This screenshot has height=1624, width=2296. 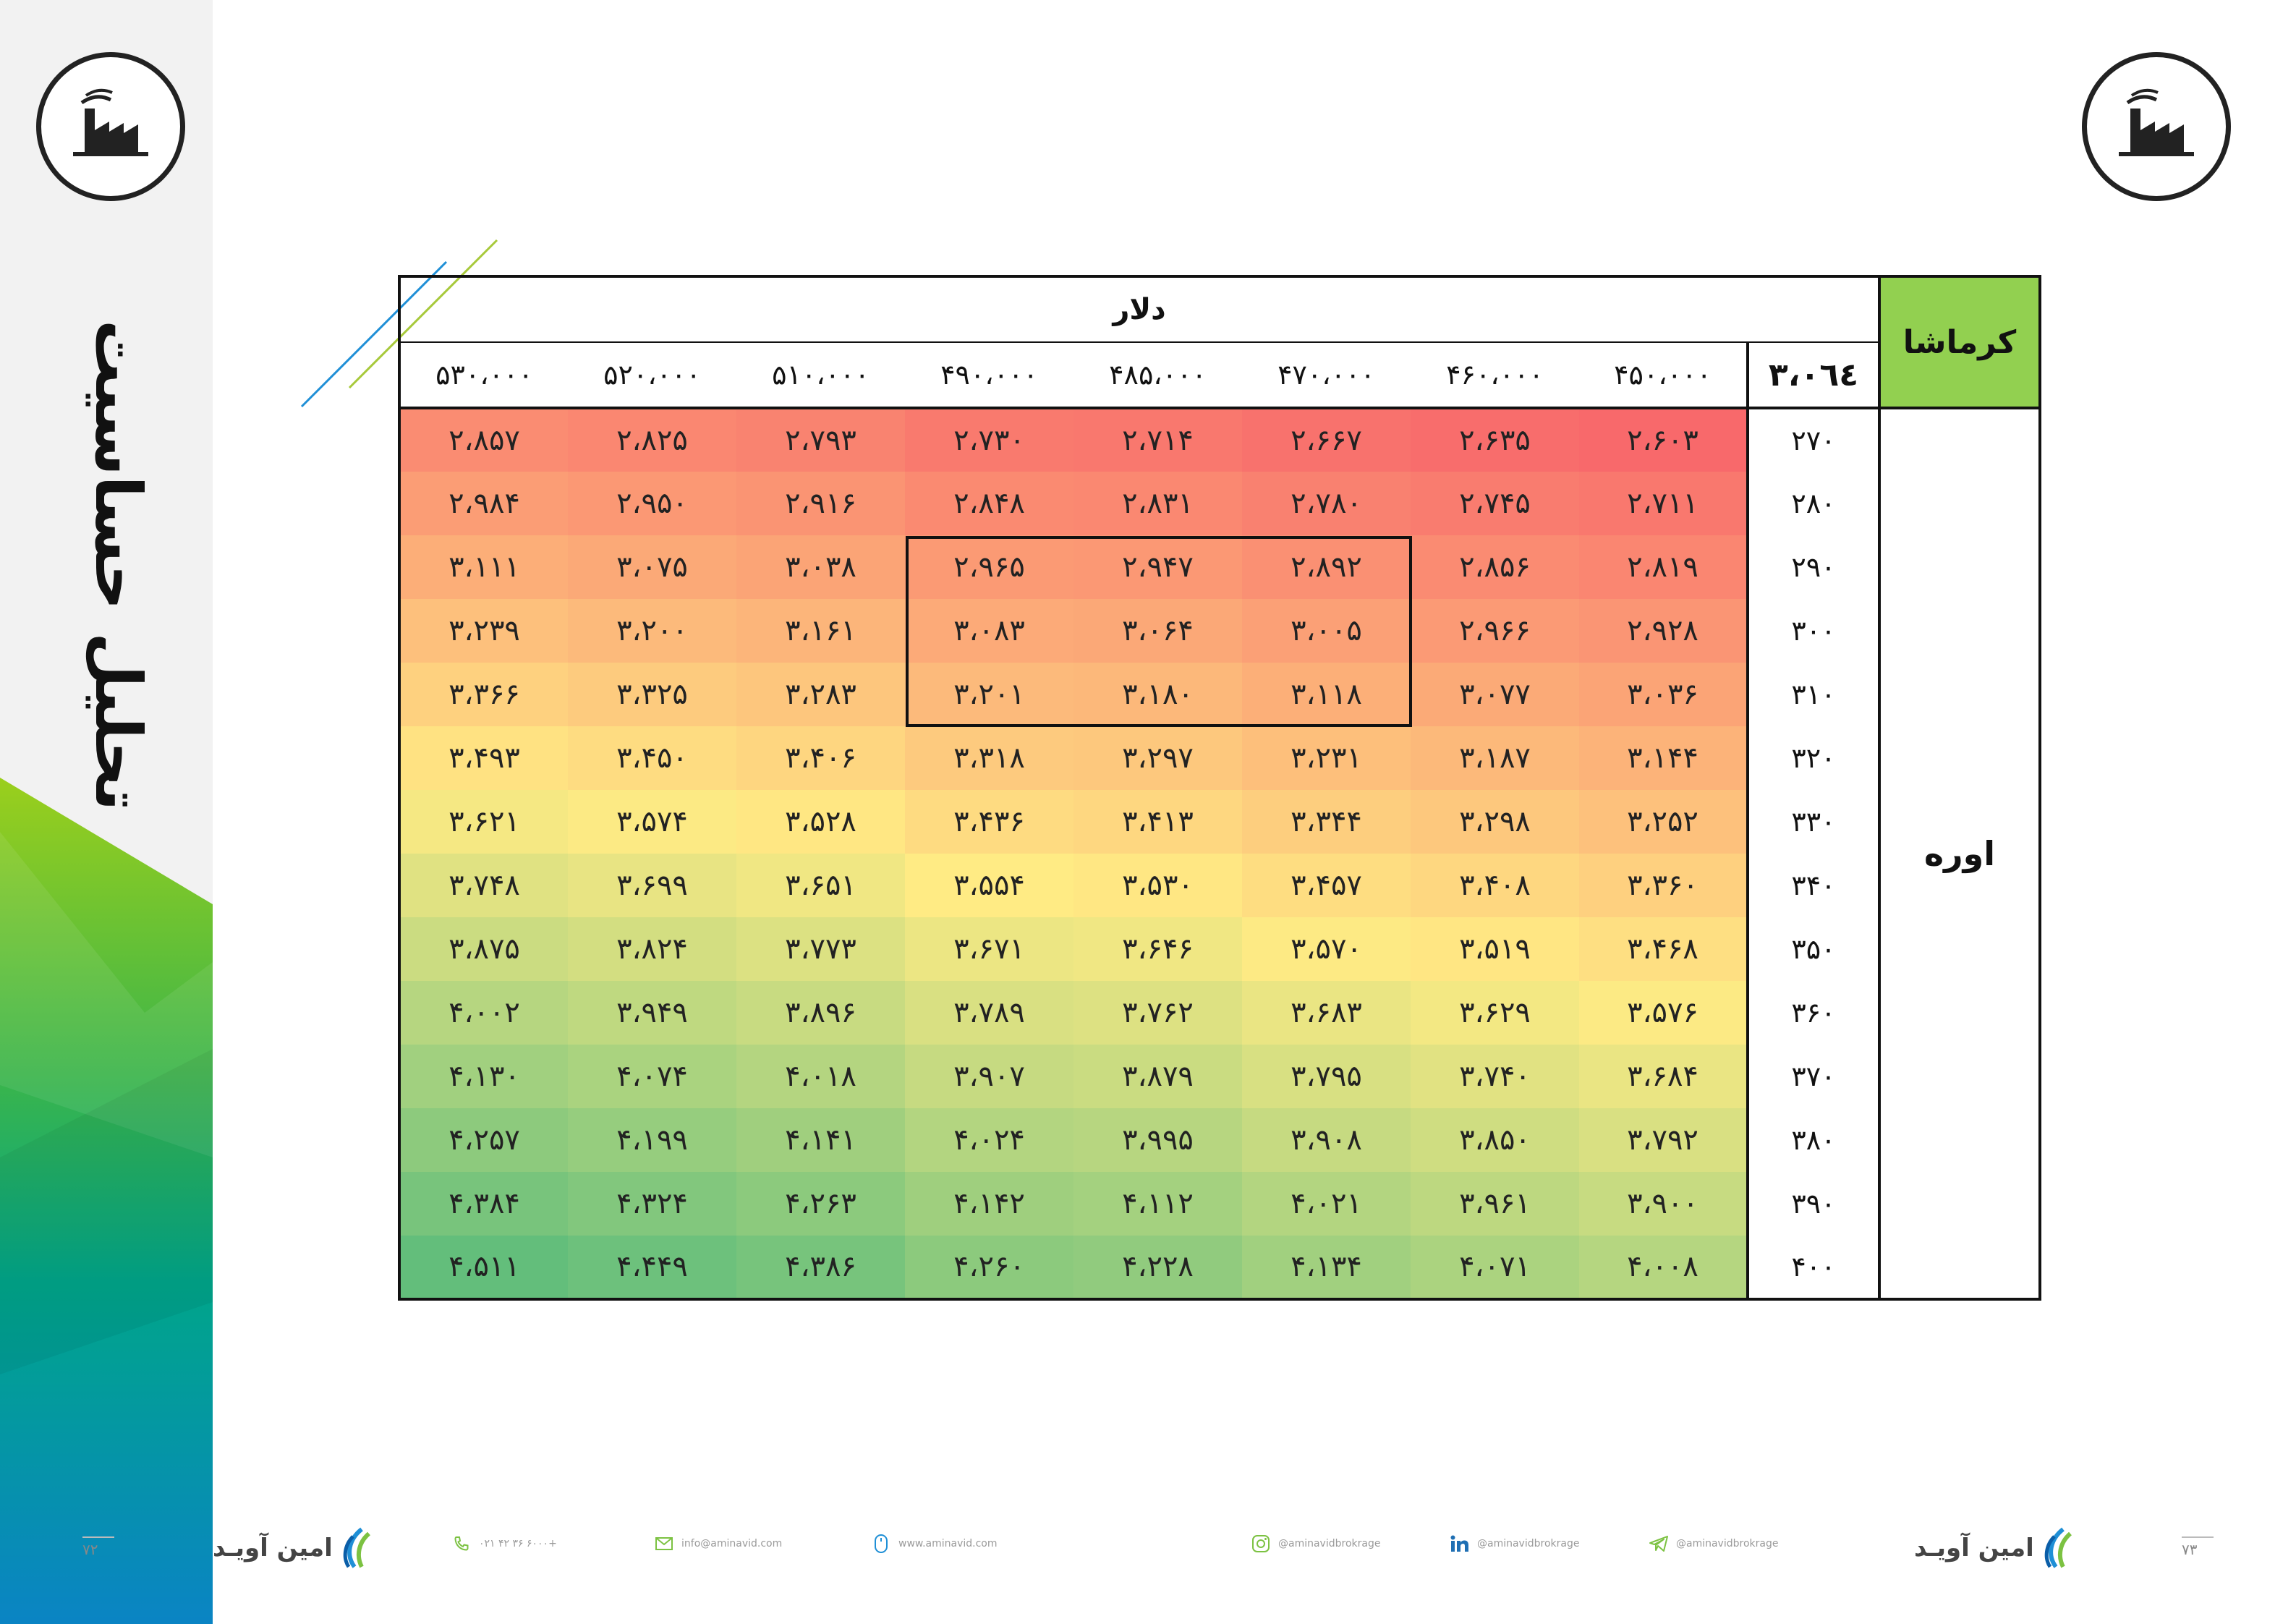 What do you see at coordinates (820, 375) in the screenshot?
I see `column-header: ۵۱۰،۰۰۰` at bounding box center [820, 375].